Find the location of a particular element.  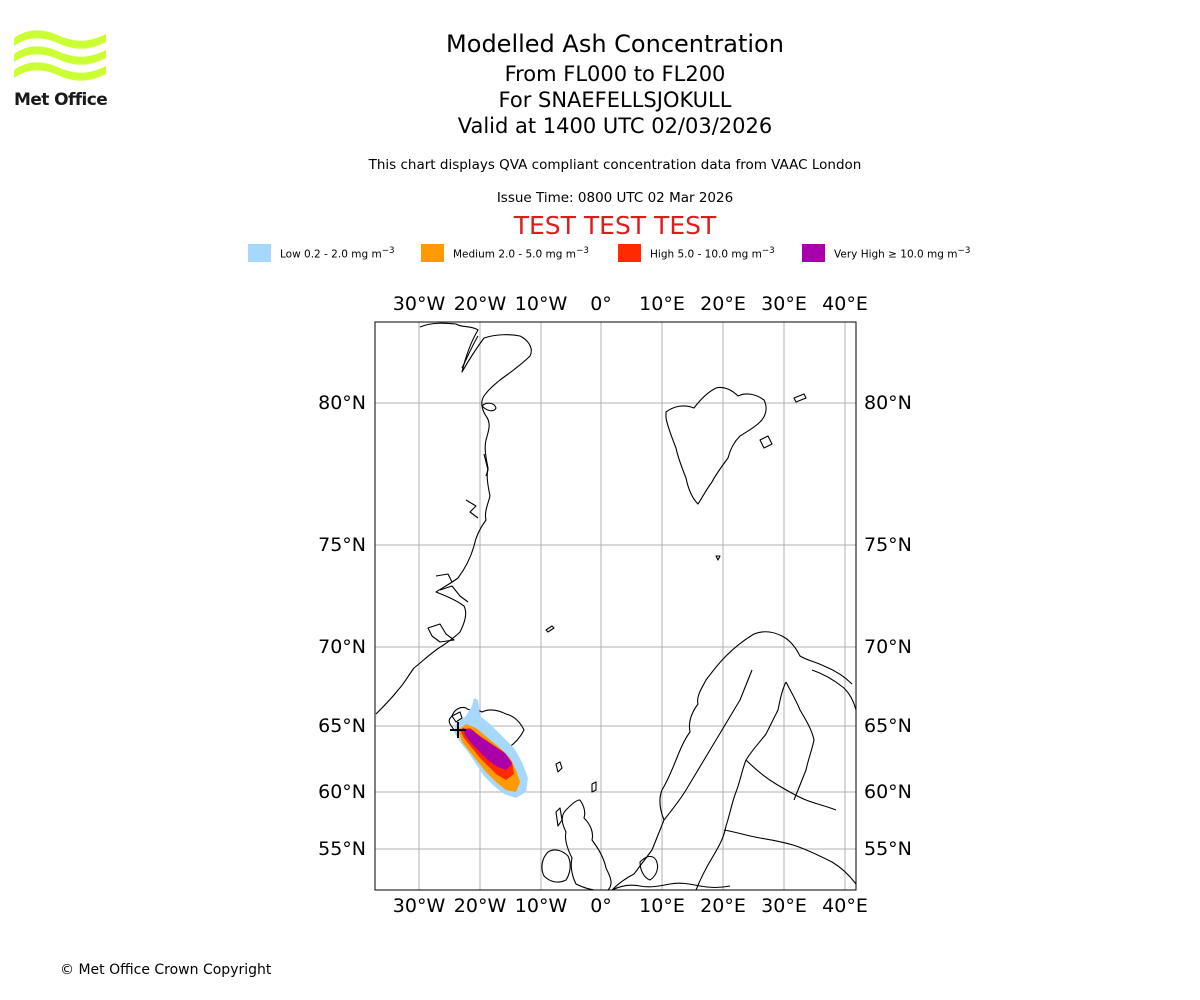

lat-label-right: 70°N is located at coordinates (888, 647).